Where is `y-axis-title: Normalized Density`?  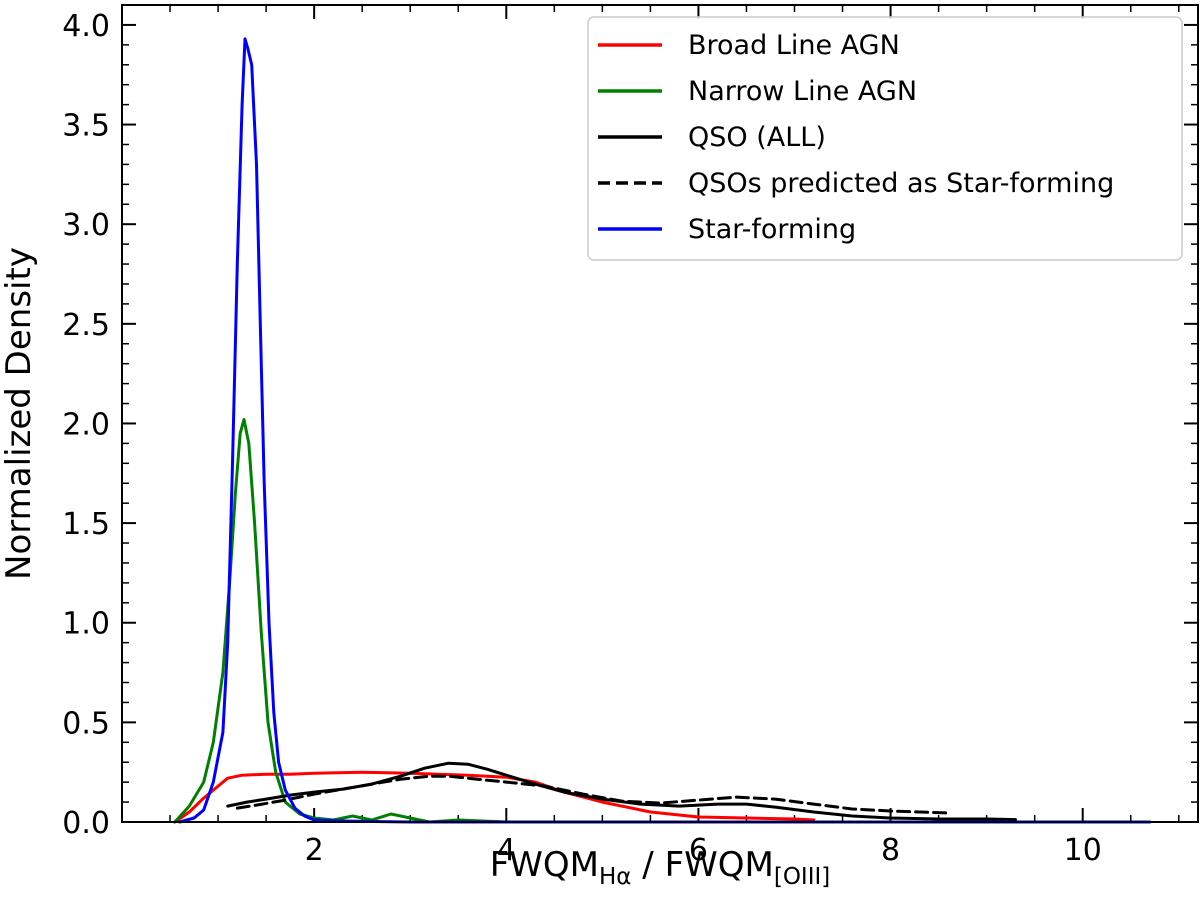
y-axis-title: Normalized Density is located at coordinates (19, 413).